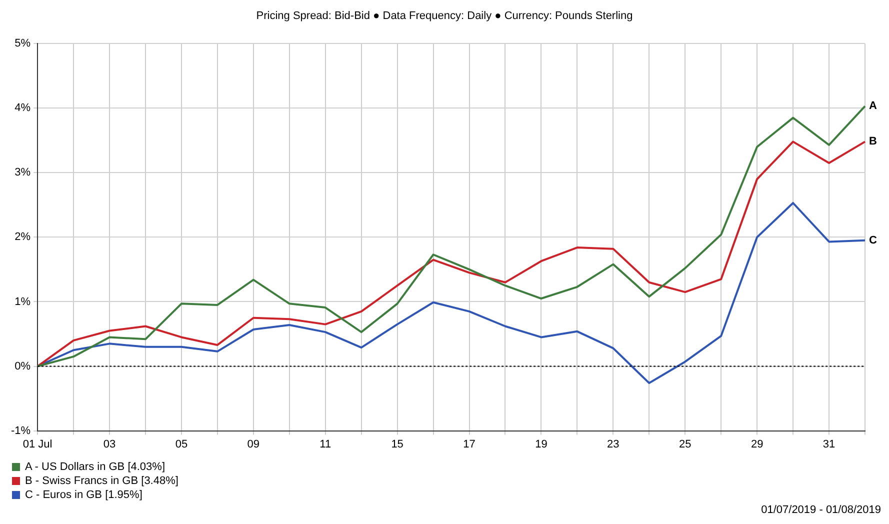 The image size is (889, 524). I want to click on x-tick-label: 23, so click(613, 444).